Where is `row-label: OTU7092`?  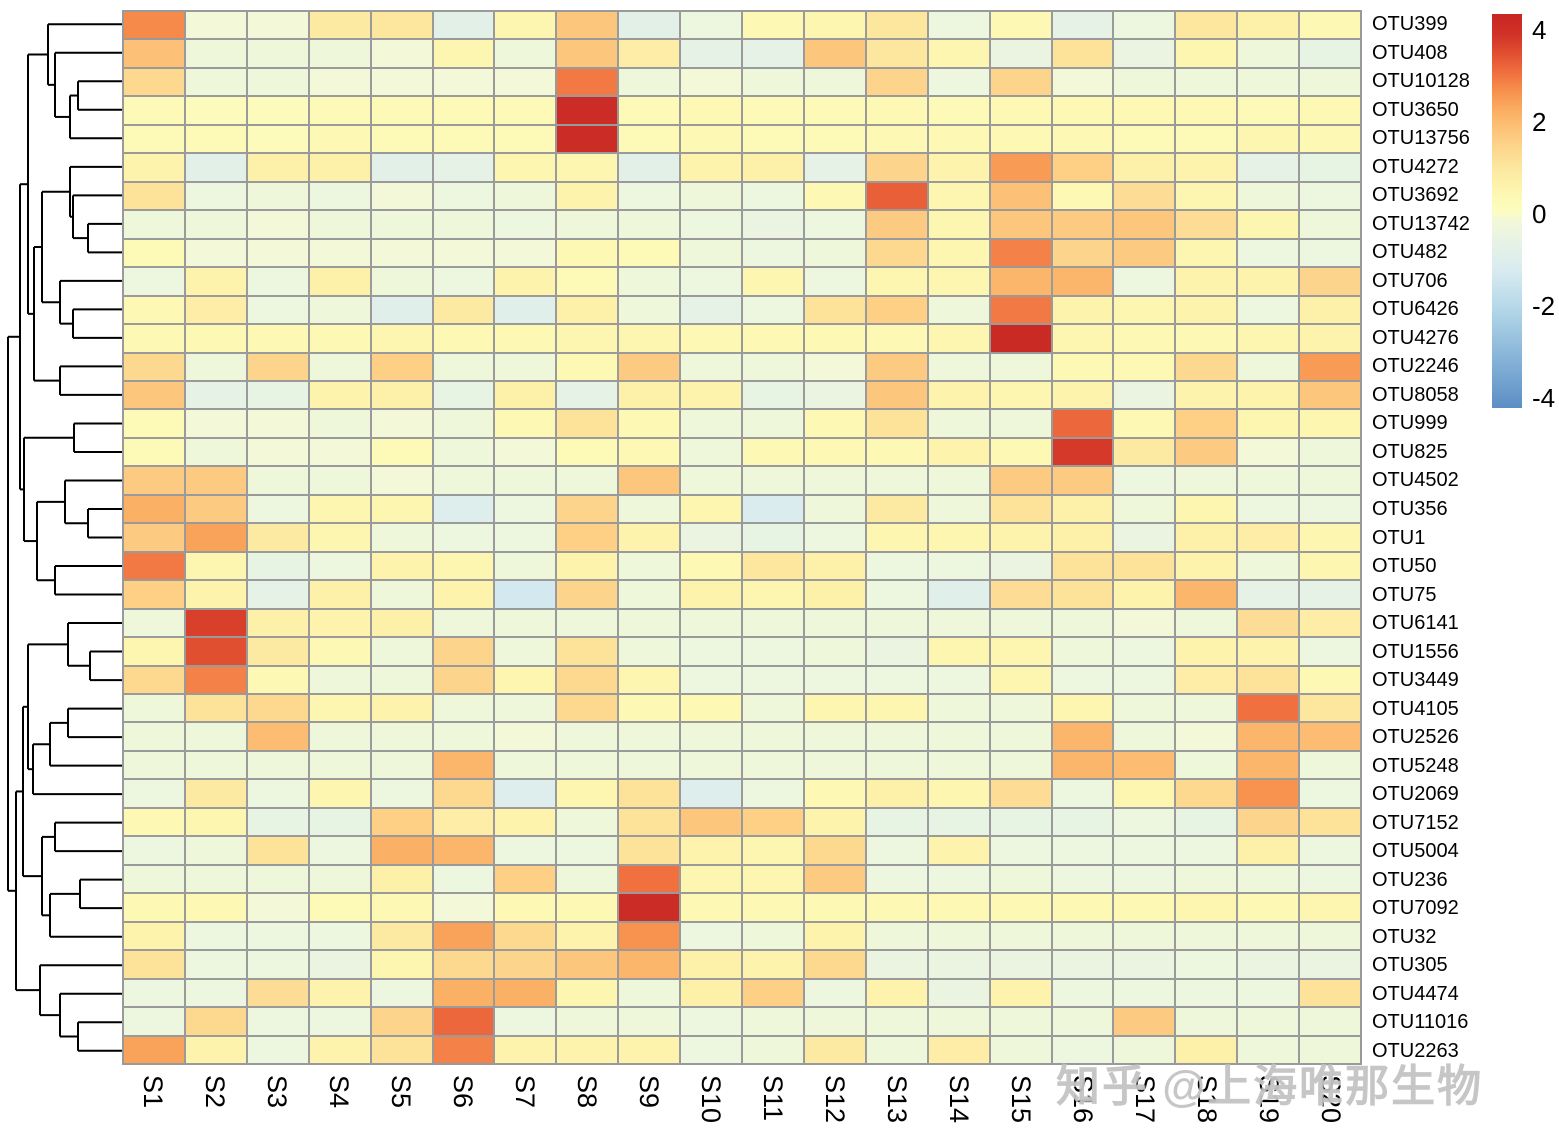
row-label: OTU7092 is located at coordinates (1415, 908).